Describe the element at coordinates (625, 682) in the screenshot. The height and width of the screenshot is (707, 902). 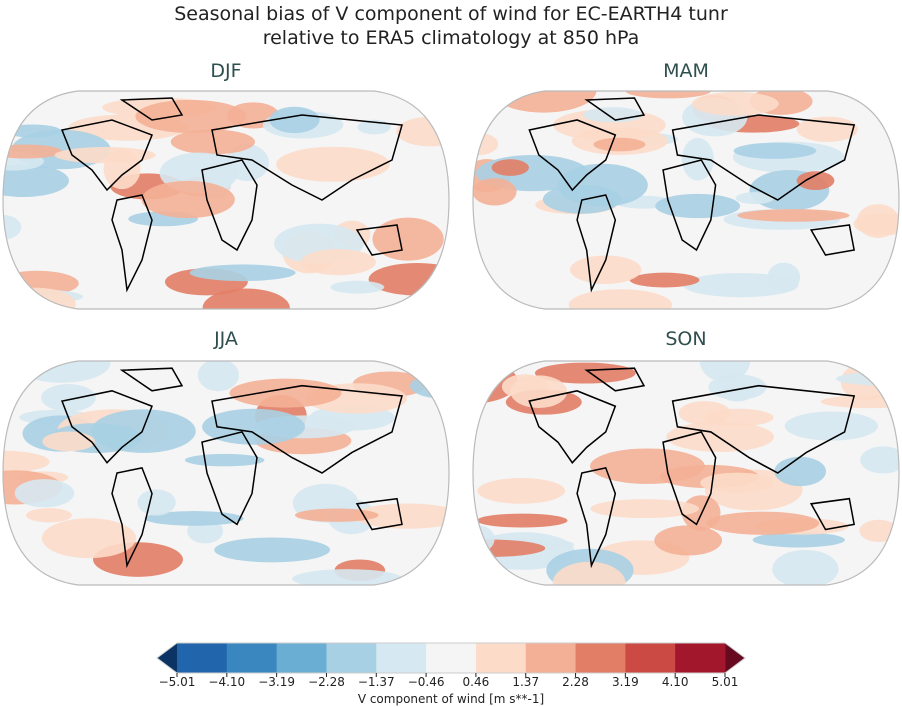
I see `colorbar-tick-label: 3.19` at that location.